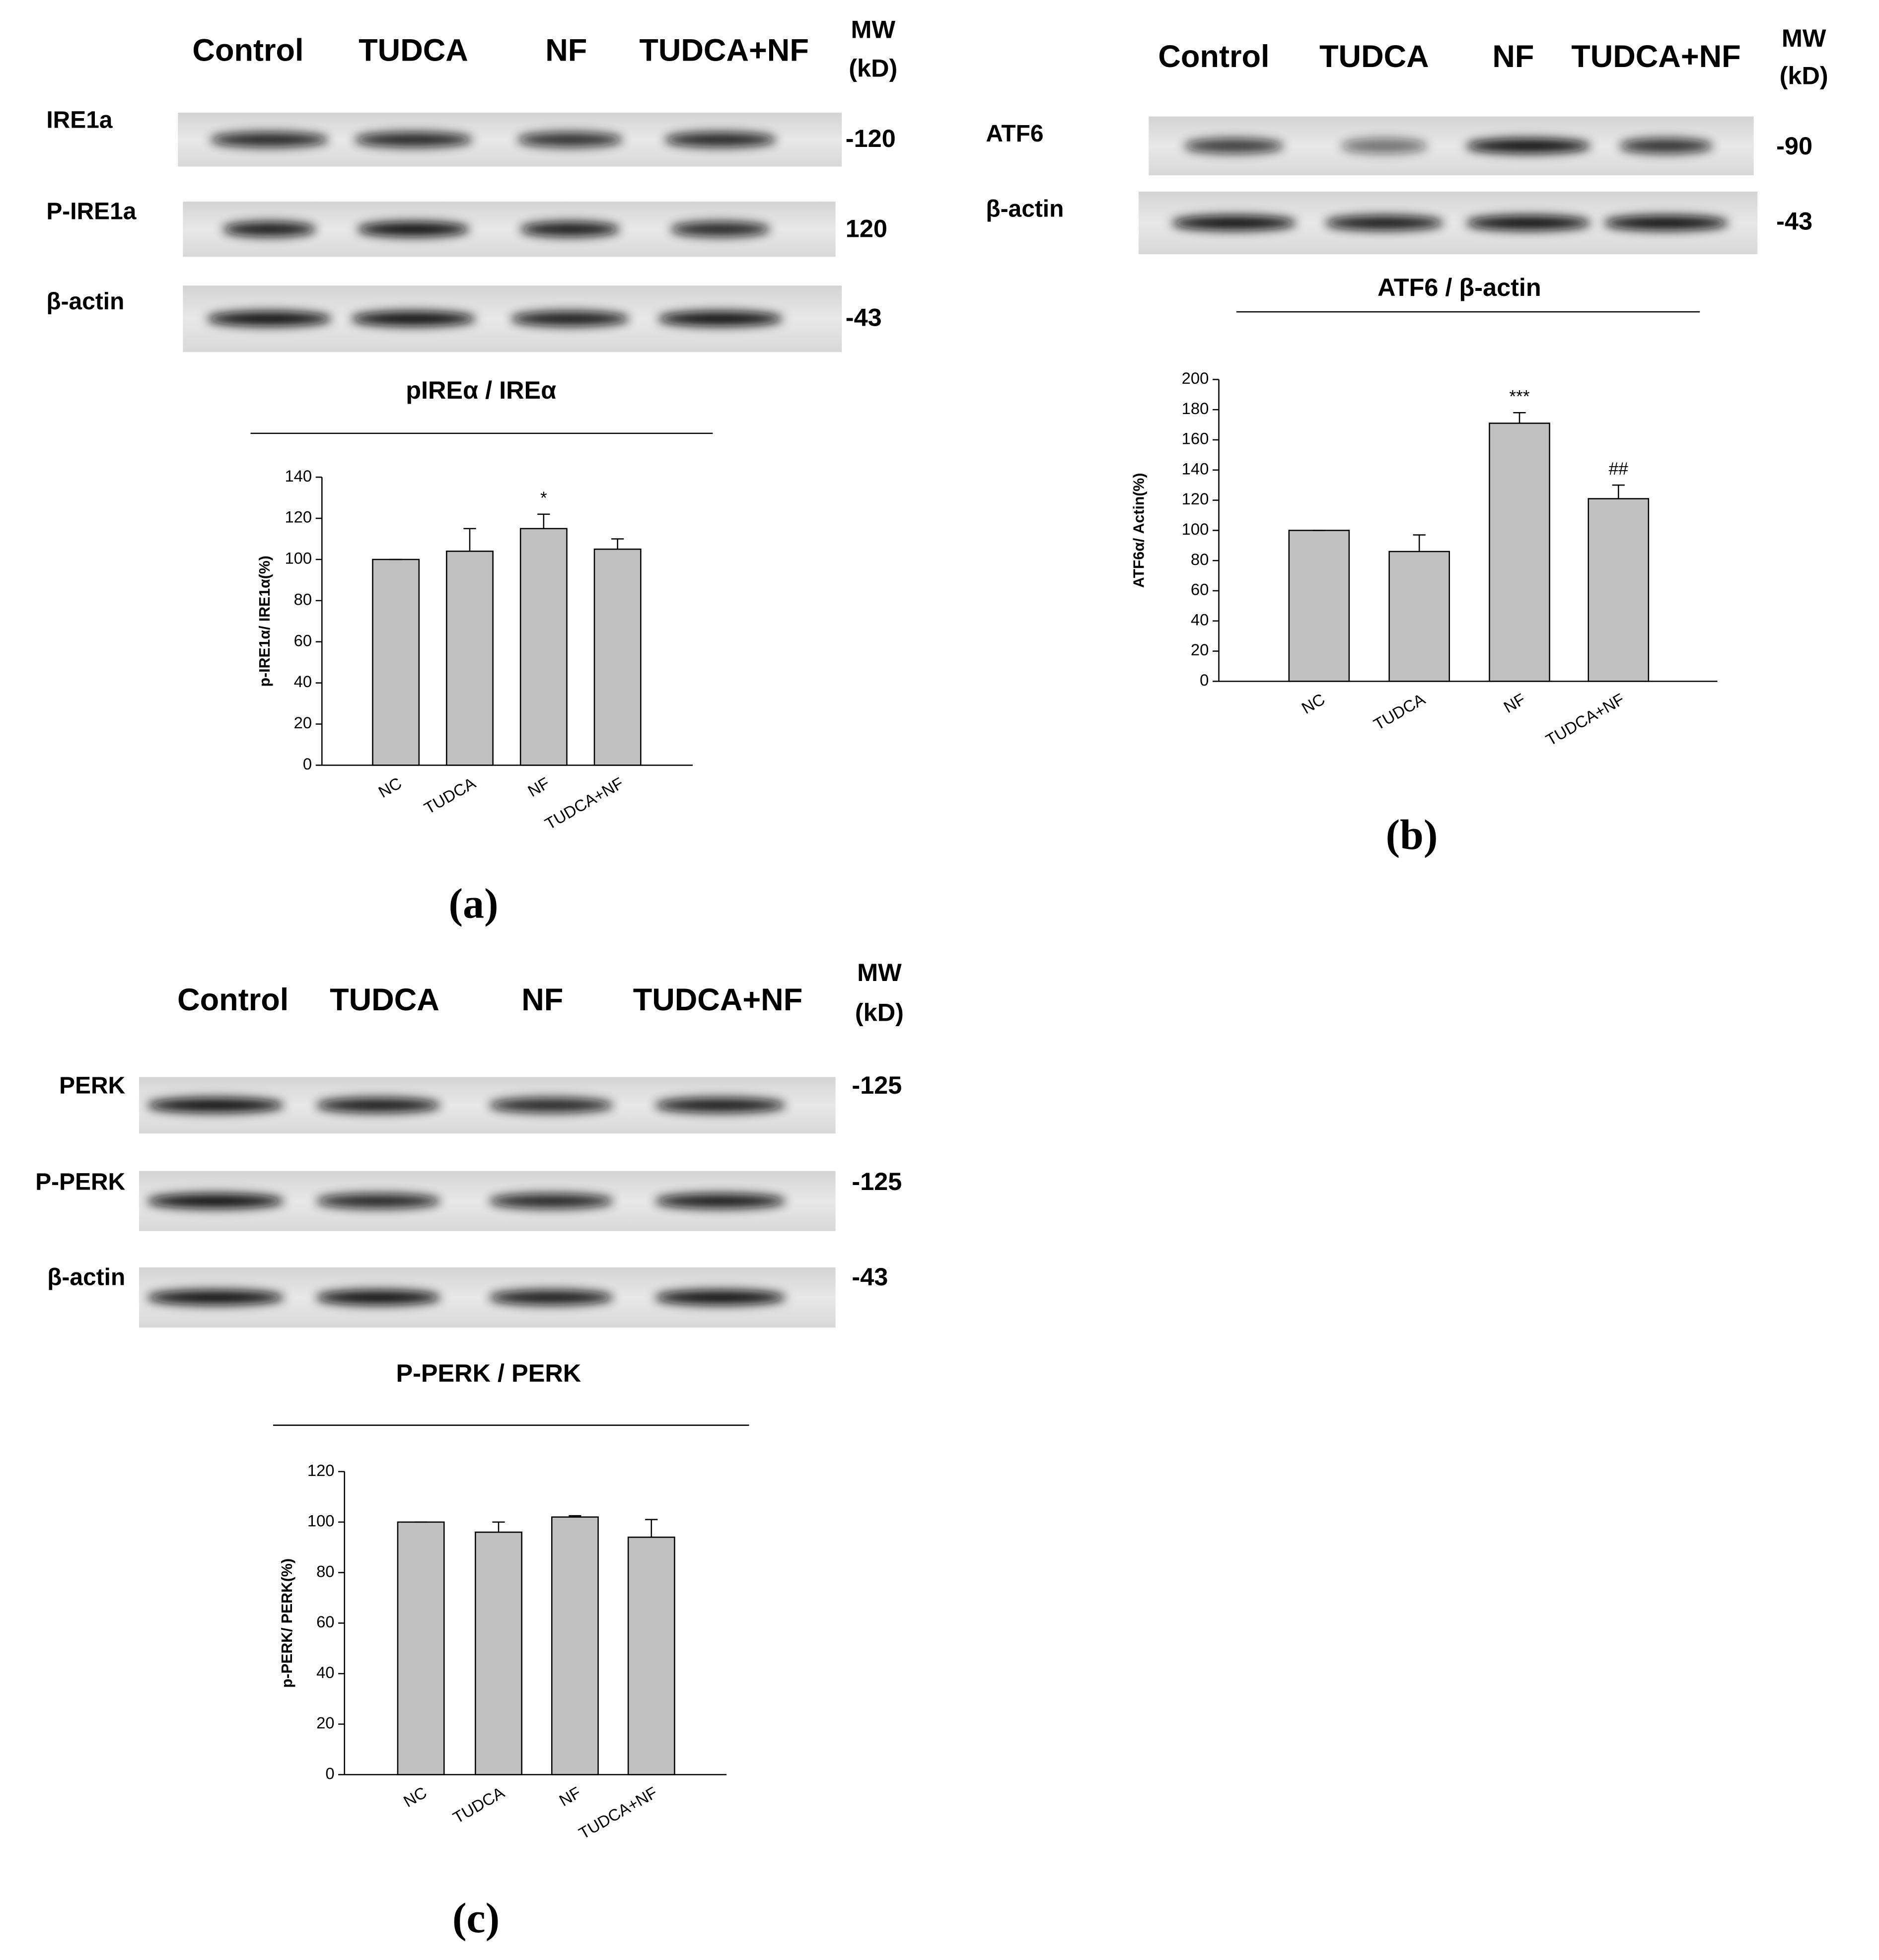  I want to click on y-tick-label: 160, so click(1195, 438).